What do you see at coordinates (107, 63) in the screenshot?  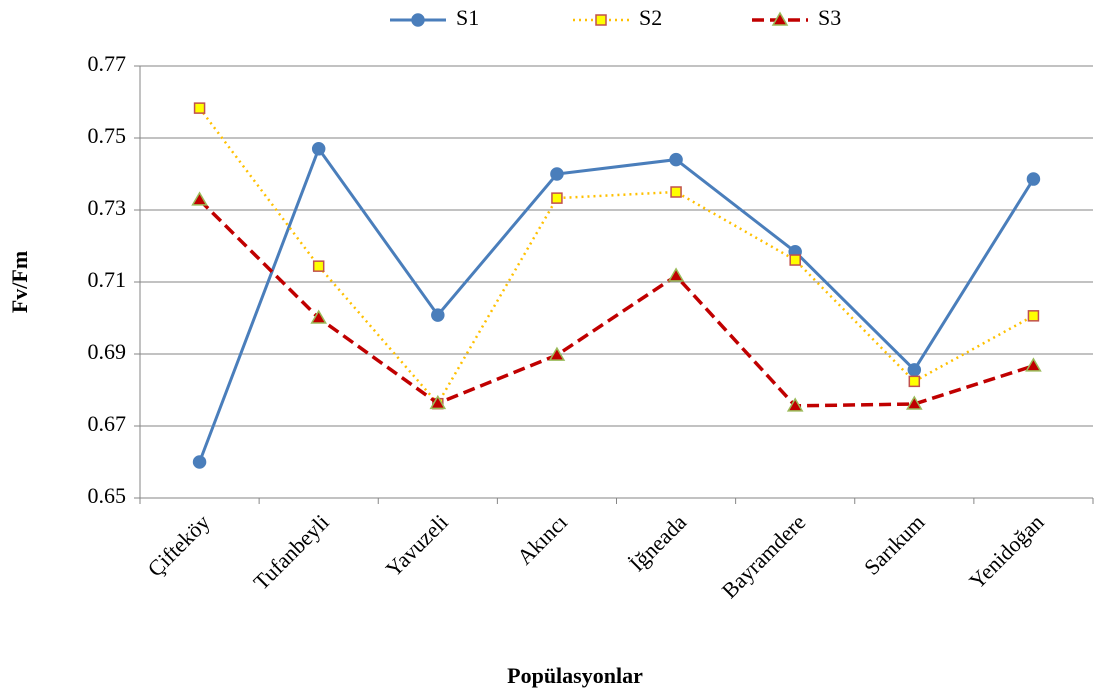 I see `y-tick-label: 0.77` at bounding box center [107, 63].